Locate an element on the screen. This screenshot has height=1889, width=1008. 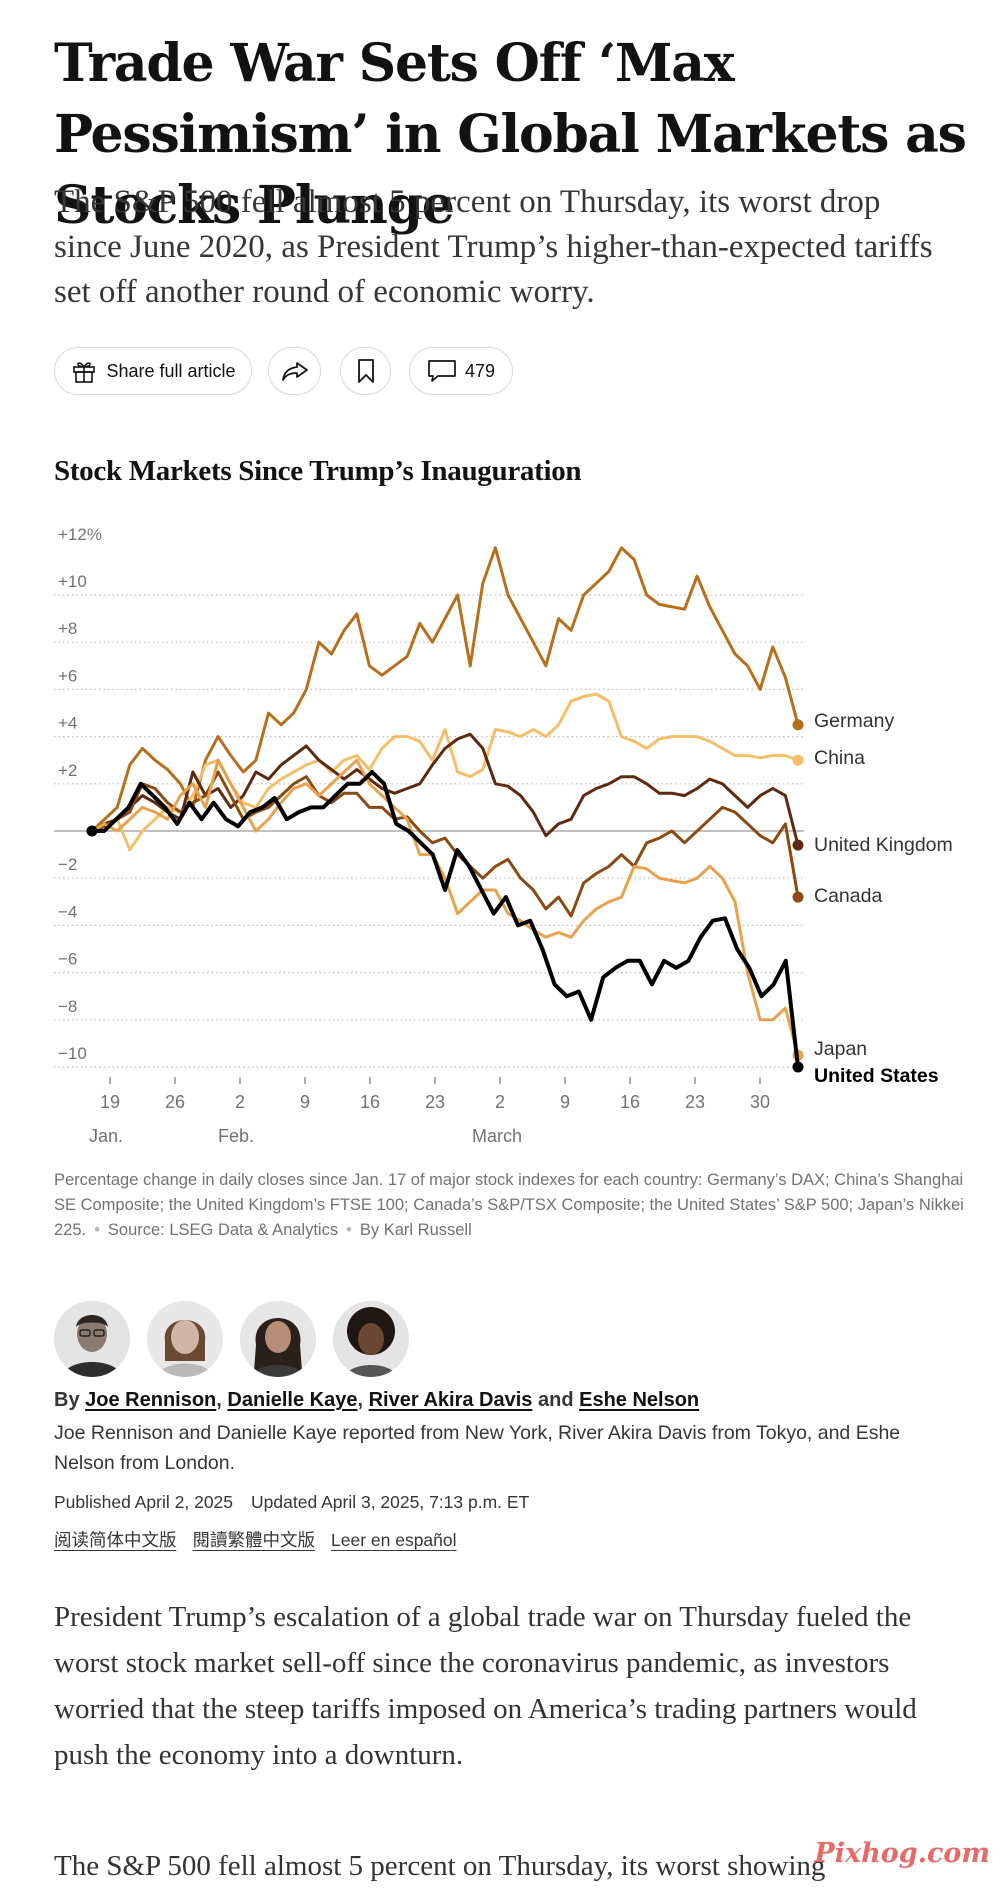
comment-icon is located at coordinates (442, 371).